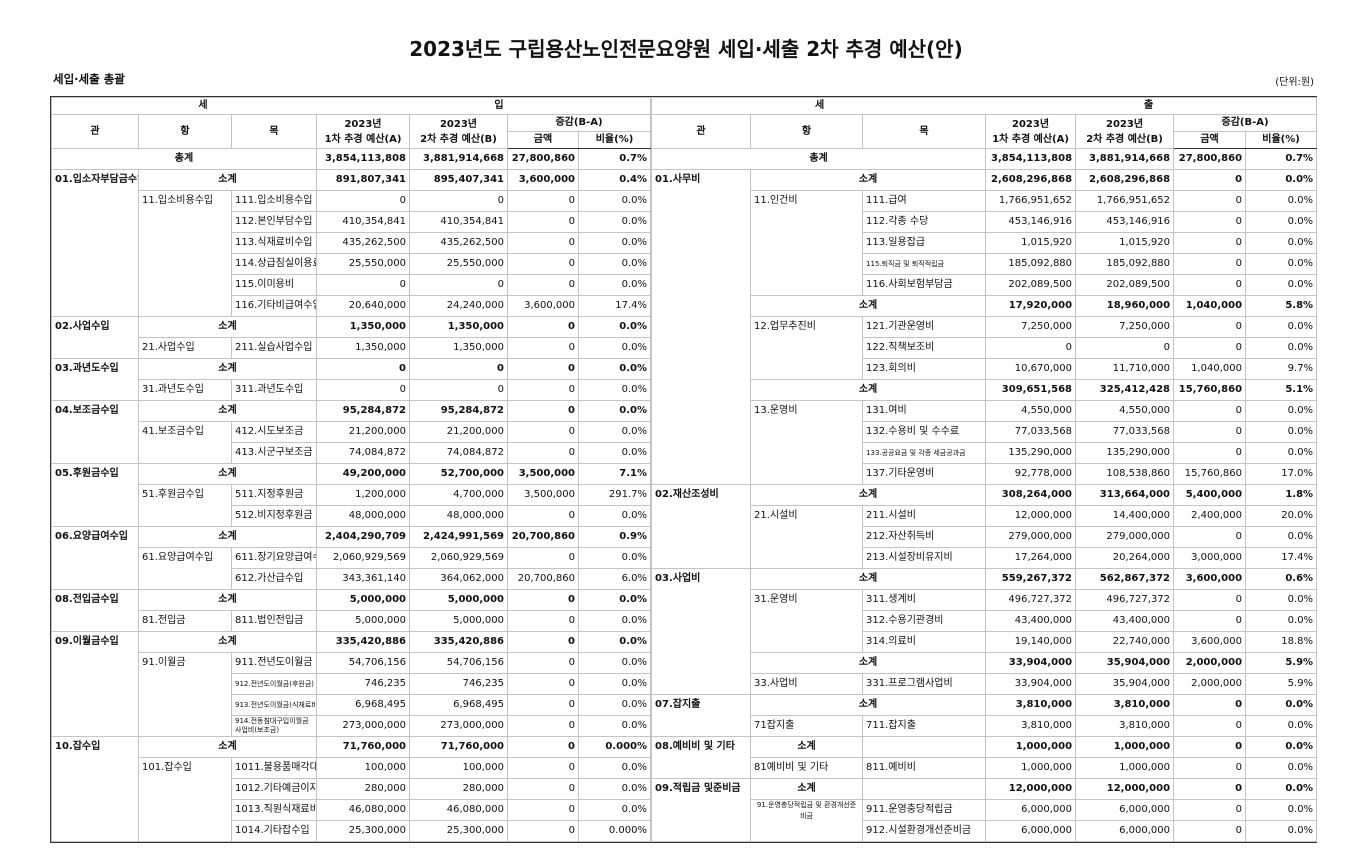 Image resolution: width=1372 pixels, height=864 pixels. I want to click on a-cell: 25,300,000, so click(363, 831).